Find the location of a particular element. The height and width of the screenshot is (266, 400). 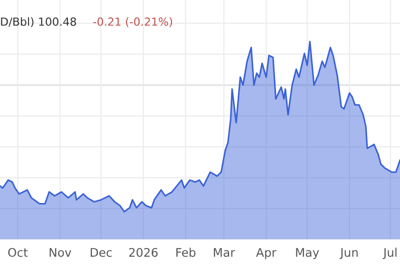

x-tick-label: Nov is located at coordinates (61, 252).